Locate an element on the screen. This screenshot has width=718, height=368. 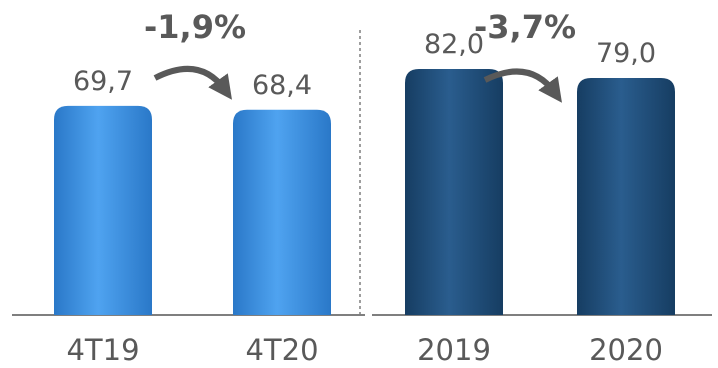
variation-label-left: -1,9% is located at coordinates (195, 27).